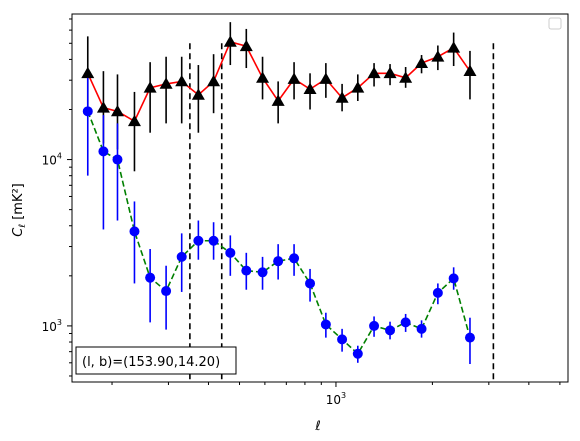 The height and width of the screenshot is (441, 580). I want to click on y-tick-label: 10⁴, so click(52, 160).